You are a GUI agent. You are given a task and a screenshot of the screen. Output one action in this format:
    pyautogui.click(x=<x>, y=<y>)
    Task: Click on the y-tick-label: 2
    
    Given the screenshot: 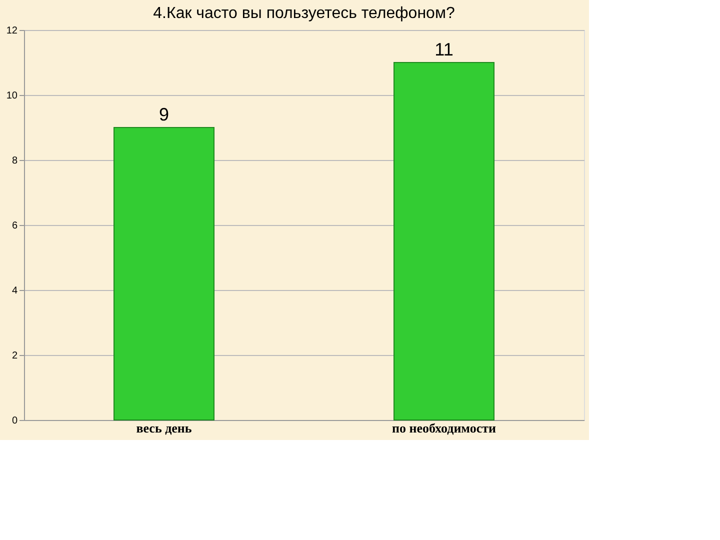 What is the action you would take?
    pyautogui.click(x=15, y=356)
    